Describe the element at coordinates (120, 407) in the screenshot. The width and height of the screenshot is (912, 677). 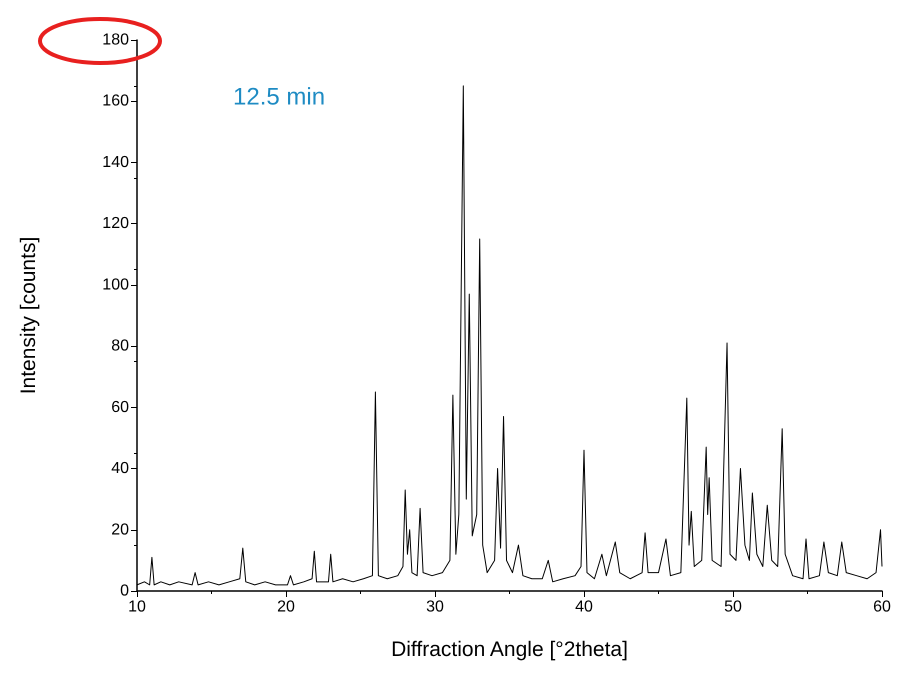
I see `y-tick-label: 60` at that location.